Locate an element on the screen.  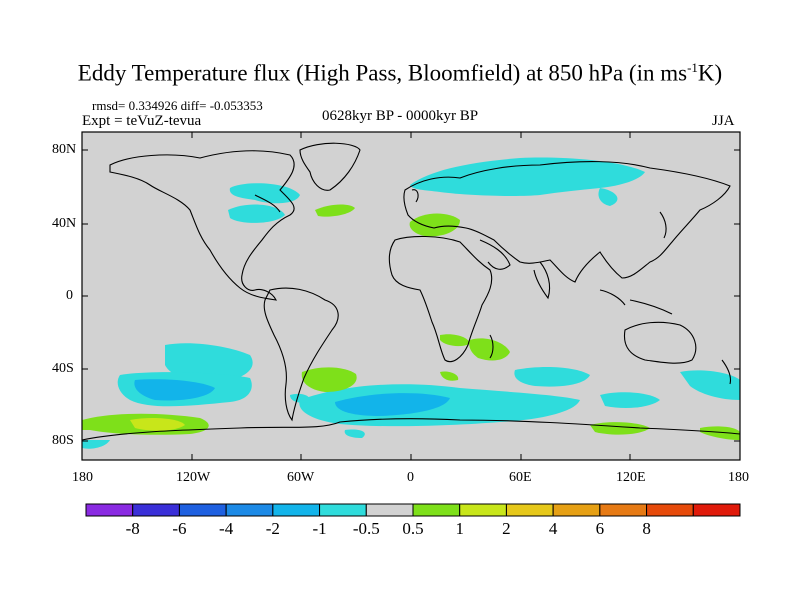
period-label: 0628kyr BP - 0000kyr BP is located at coordinates (400, 116).